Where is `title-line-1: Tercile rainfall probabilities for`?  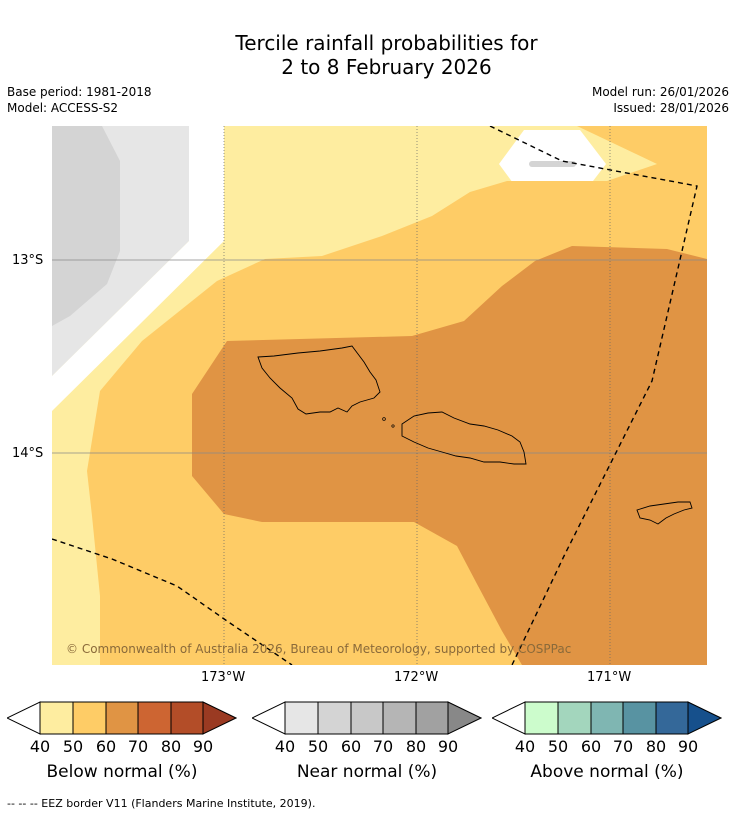
title-line-1: Tercile rainfall probabilities for is located at coordinates (386, 43).